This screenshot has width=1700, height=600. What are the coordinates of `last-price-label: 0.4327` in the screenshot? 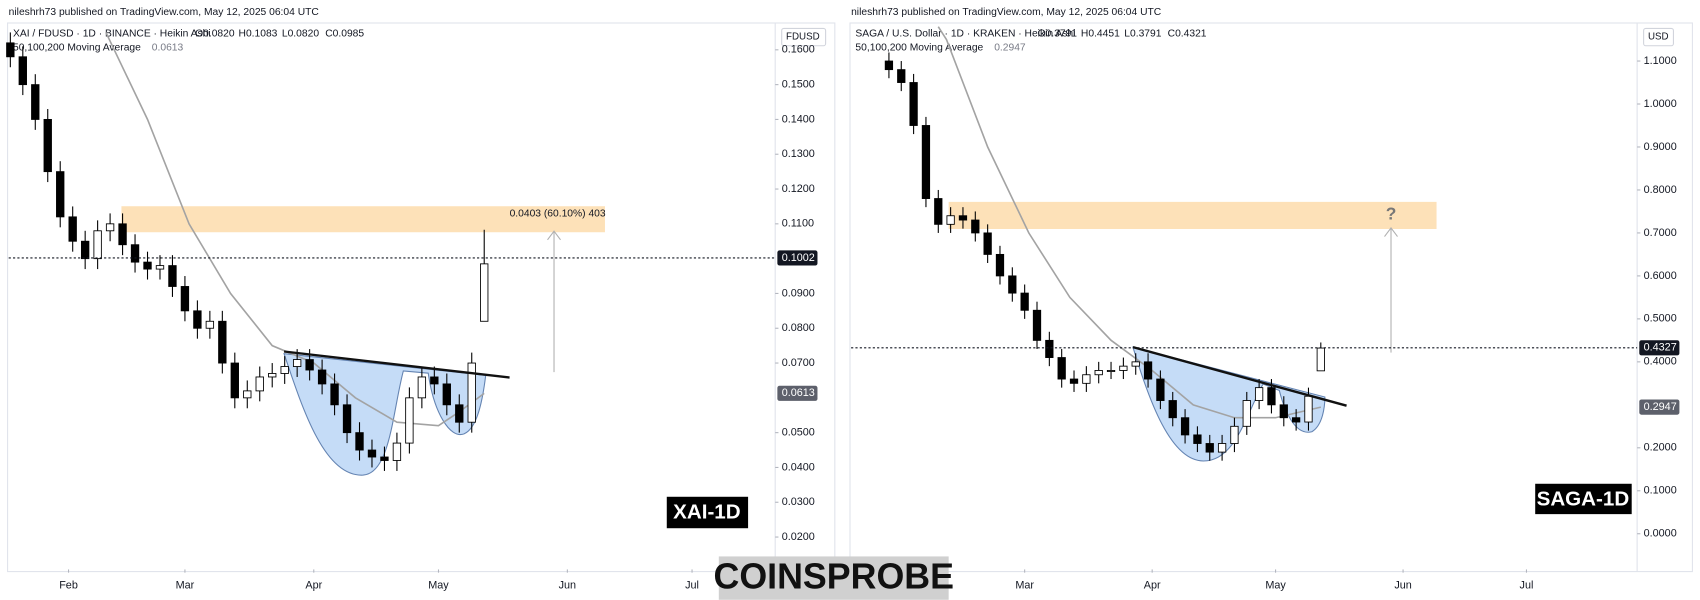 It's located at (1660, 348).